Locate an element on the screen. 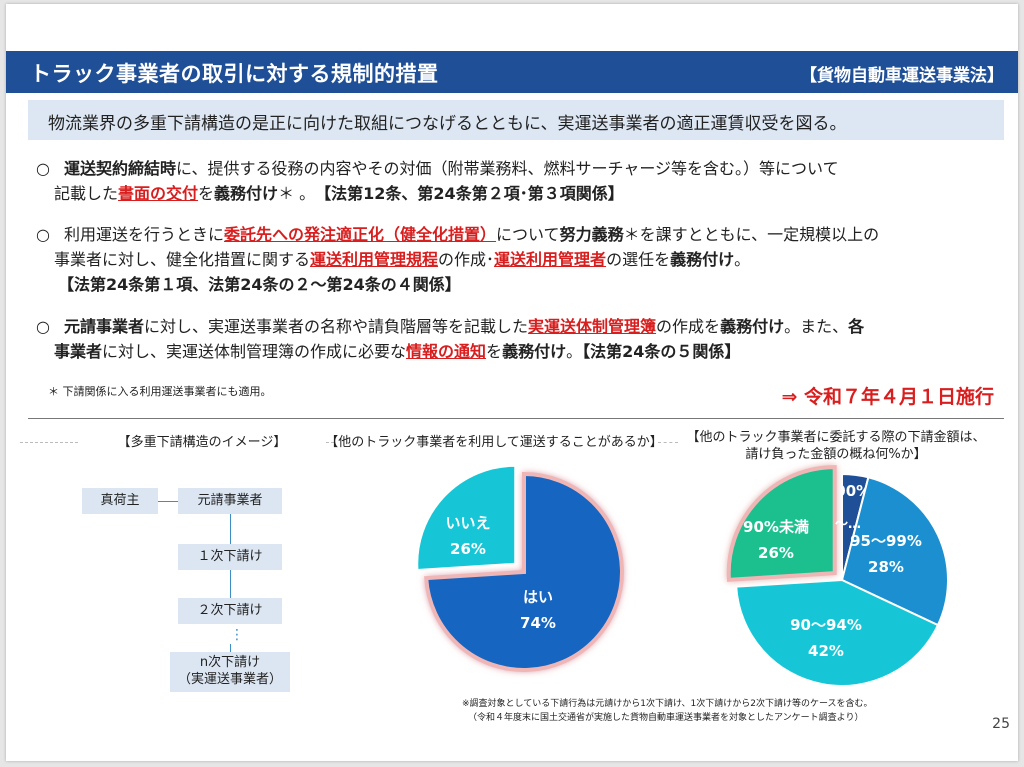  bold-term: 【法第24条の５関係】 is located at coordinates (661, 351).